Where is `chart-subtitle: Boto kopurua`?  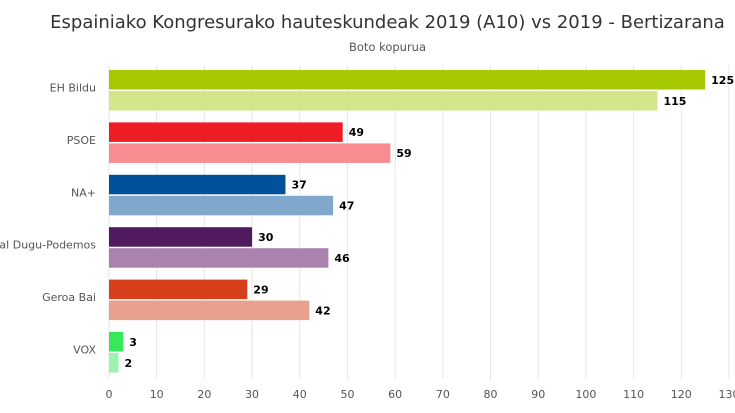 chart-subtitle: Boto kopurua is located at coordinates (387, 47).